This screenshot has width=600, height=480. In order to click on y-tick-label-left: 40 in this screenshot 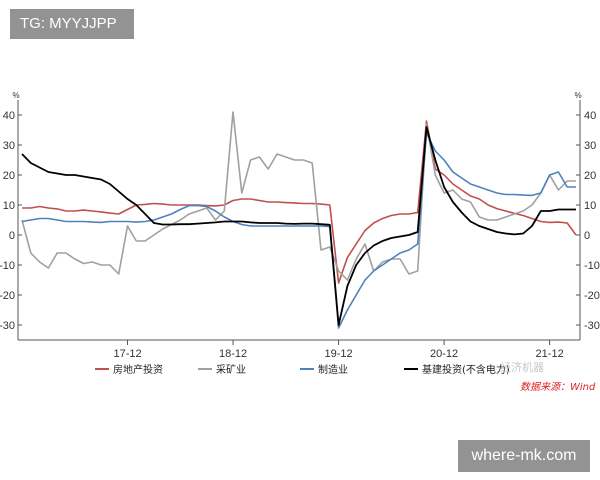, I will do `click(9, 116)`.